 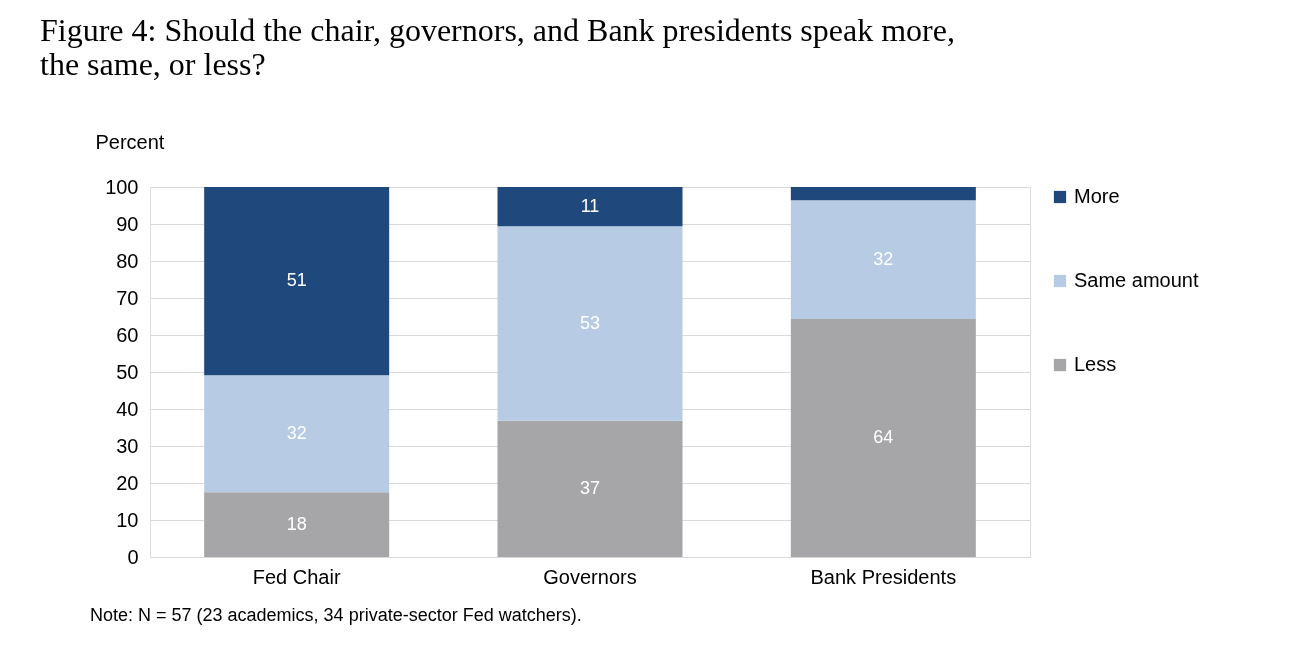 What do you see at coordinates (1095, 364) in the screenshot?
I see `legend-label: Less` at bounding box center [1095, 364].